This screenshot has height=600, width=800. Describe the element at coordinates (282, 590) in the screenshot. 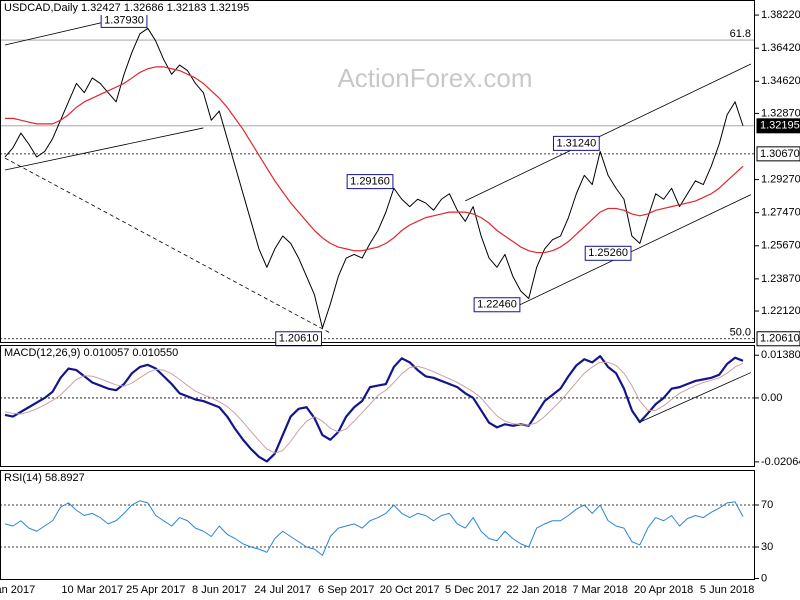

I see `x-tick-label: 24 Jul 2017` at that location.